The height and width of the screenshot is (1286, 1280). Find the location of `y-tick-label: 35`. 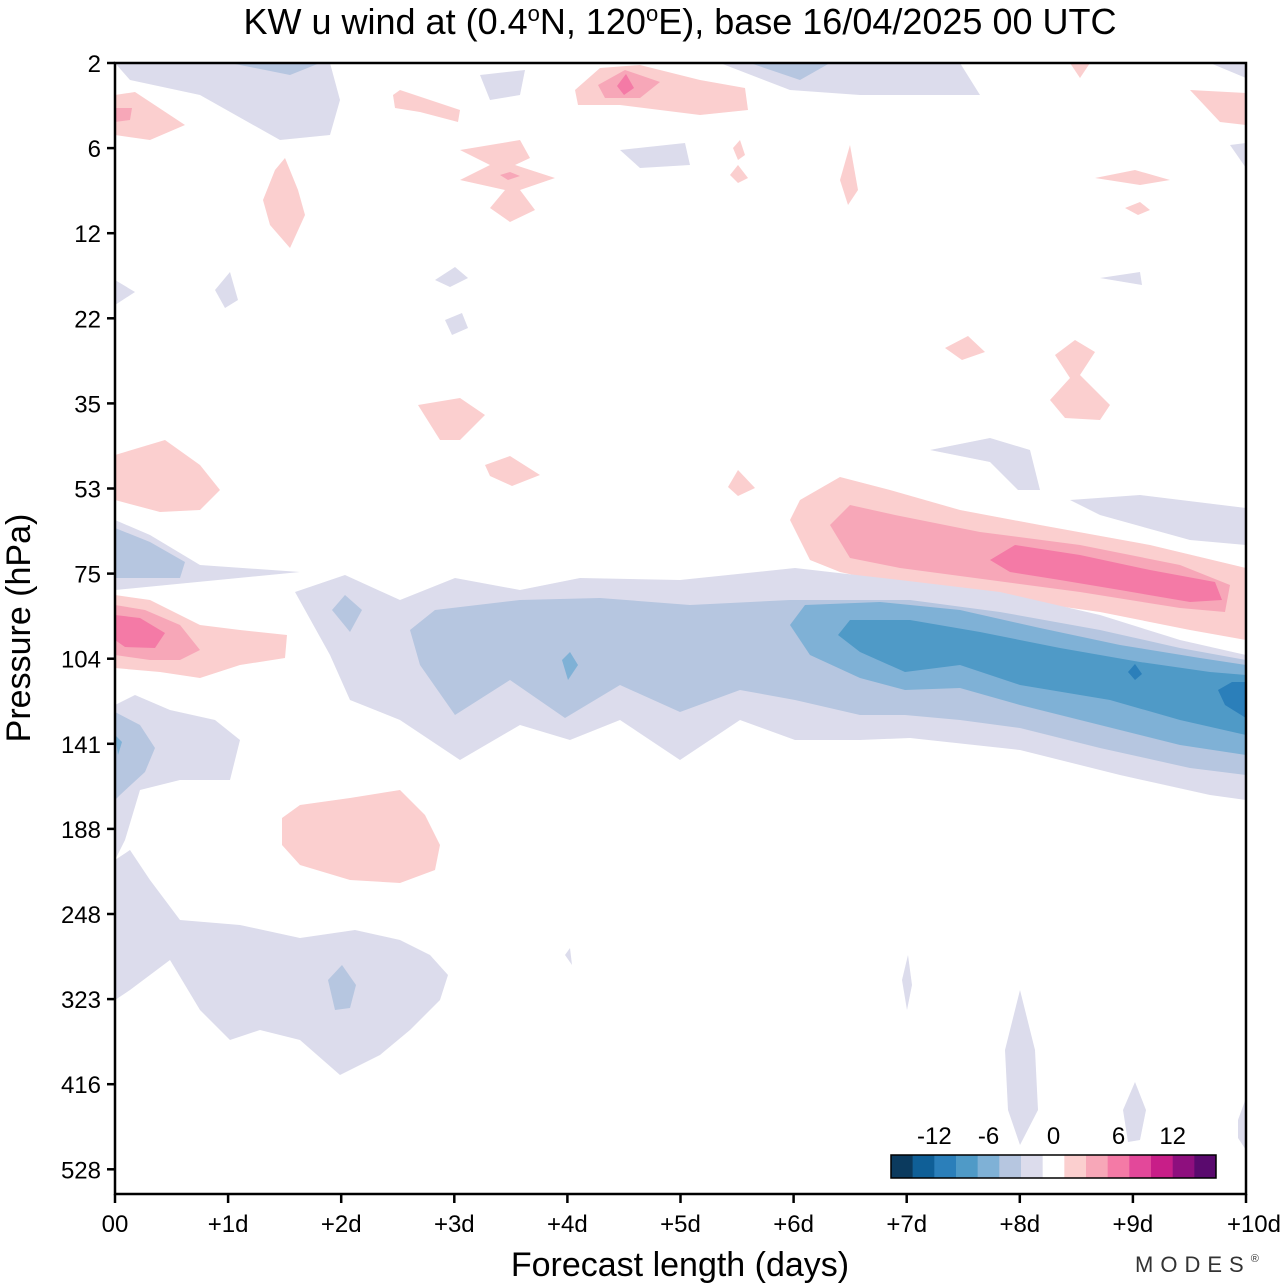

y-tick-label: 35 is located at coordinates (87, 404).